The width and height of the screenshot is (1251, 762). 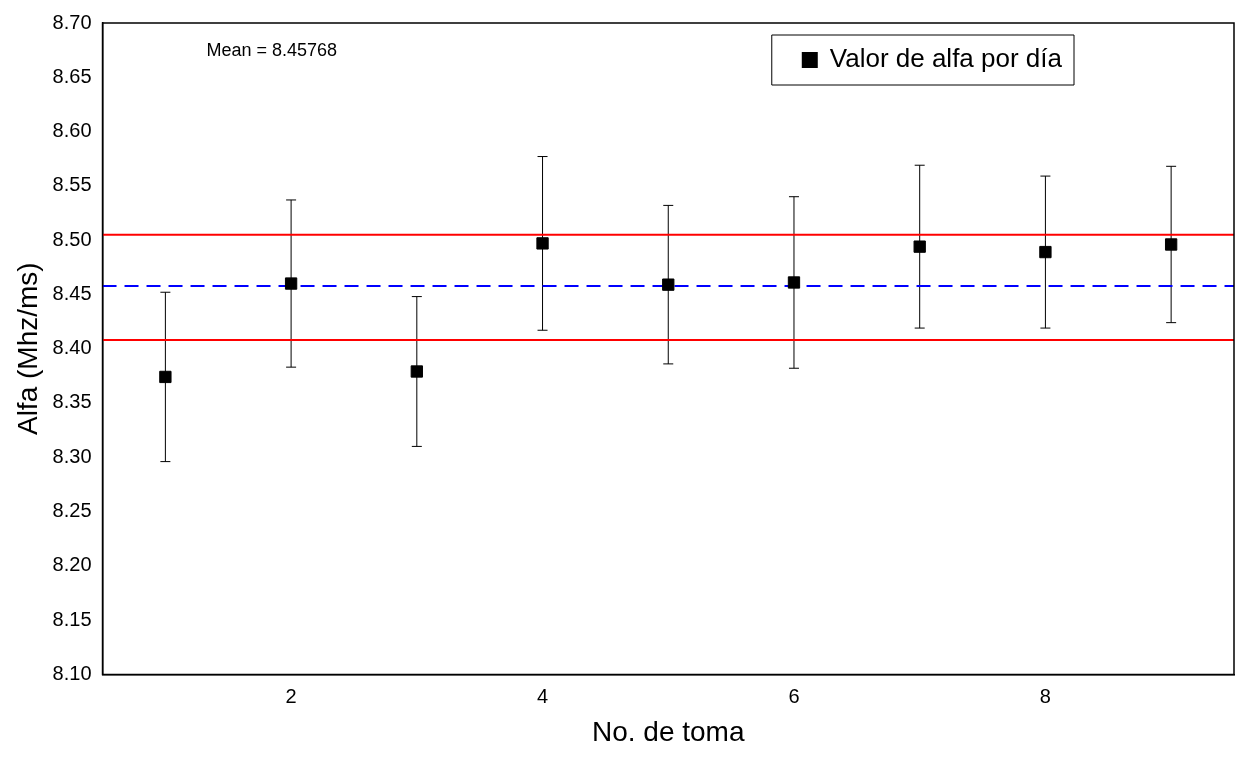 What do you see at coordinates (72, 75) in the screenshot?
I see `y-tick-label: 8.65` at bounding box center [72, 75].